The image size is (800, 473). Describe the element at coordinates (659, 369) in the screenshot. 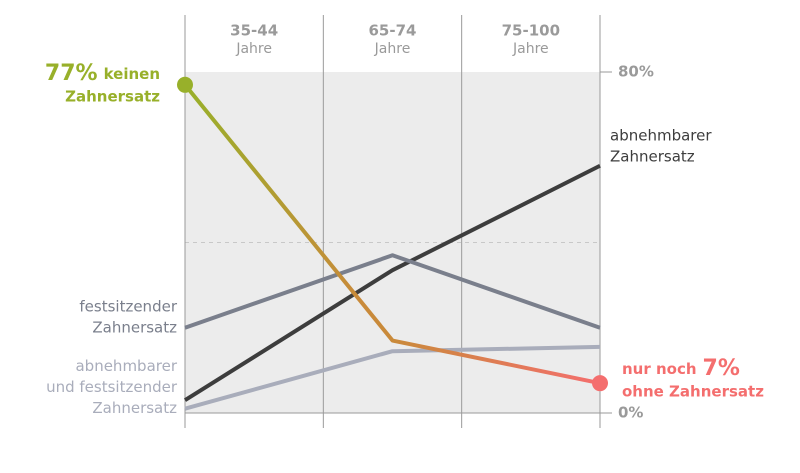

I see `annotation-text: nur noch` at that location.